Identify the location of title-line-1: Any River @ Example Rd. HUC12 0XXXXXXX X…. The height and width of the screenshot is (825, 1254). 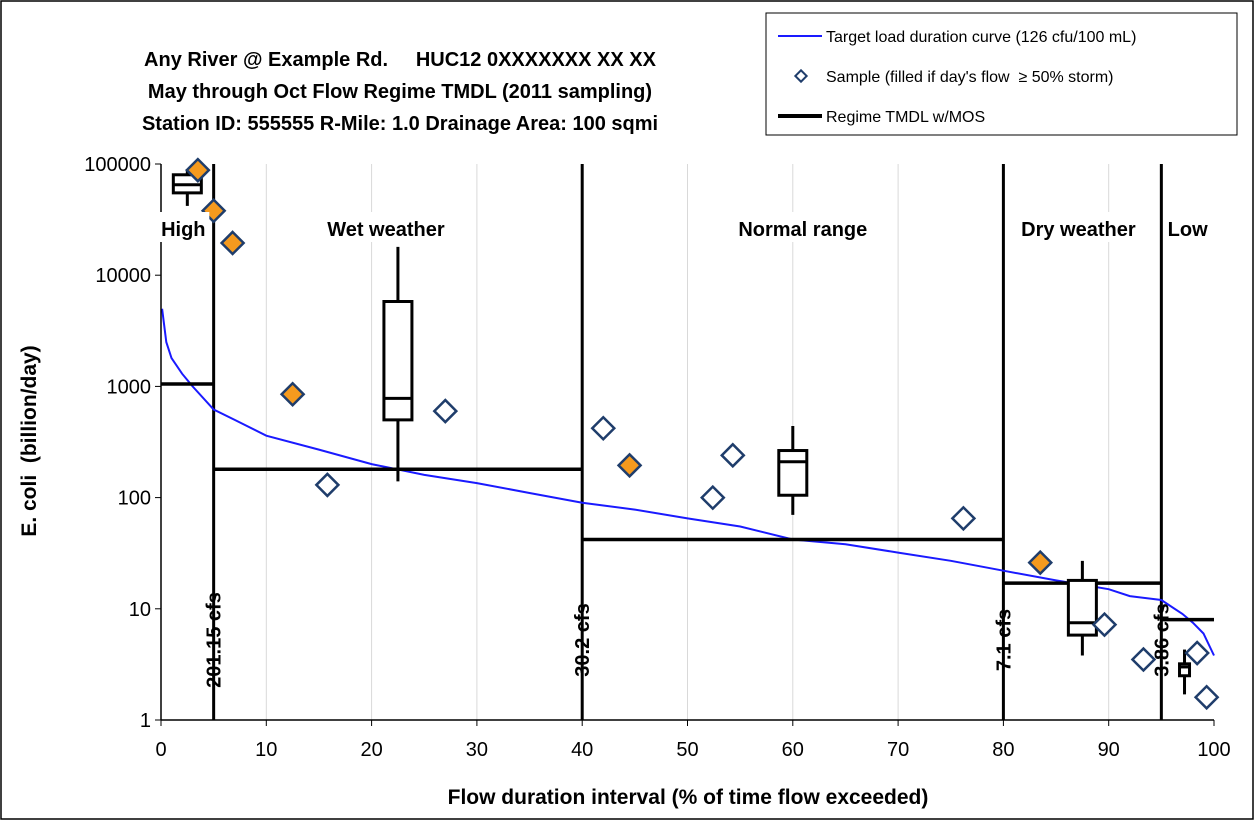
(400, 60).